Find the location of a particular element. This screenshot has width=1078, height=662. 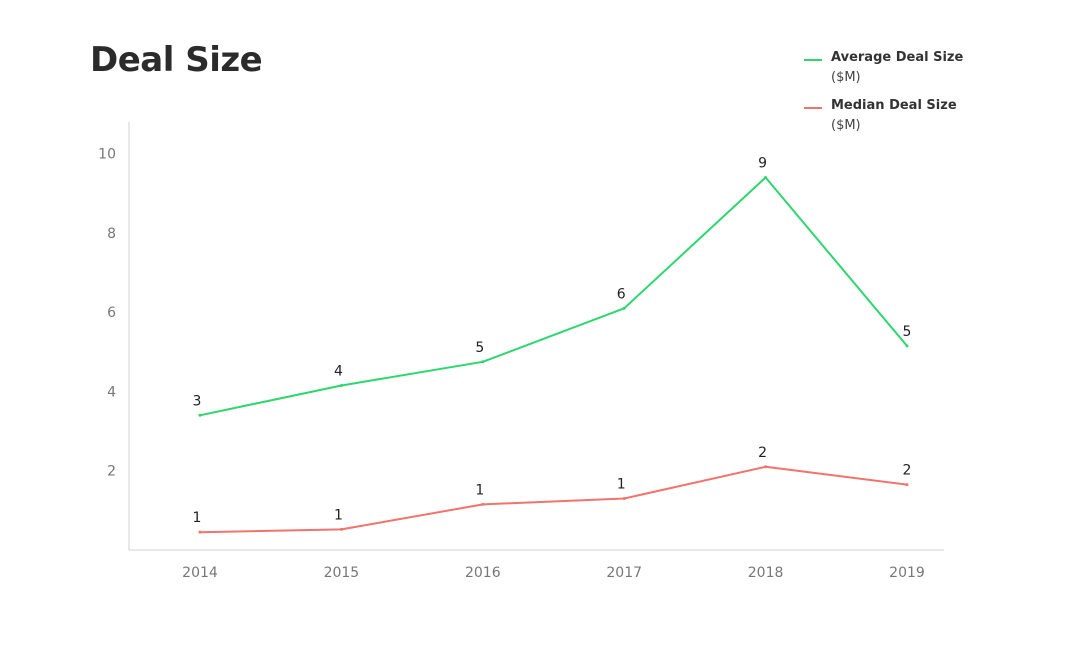

legend-label-average: Average Deal Size is located at coordinates (897, 57).